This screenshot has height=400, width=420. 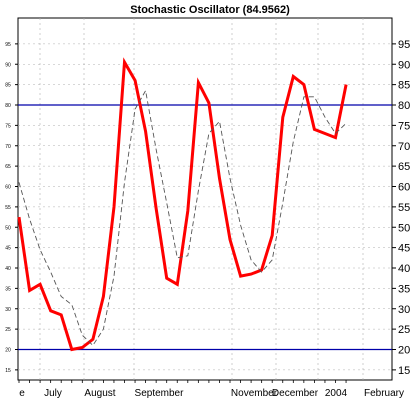 What do you see at coordinates (404, 249) in the screenshot?
I see `y-tick-label: 45` at bounding box center [404, 249].